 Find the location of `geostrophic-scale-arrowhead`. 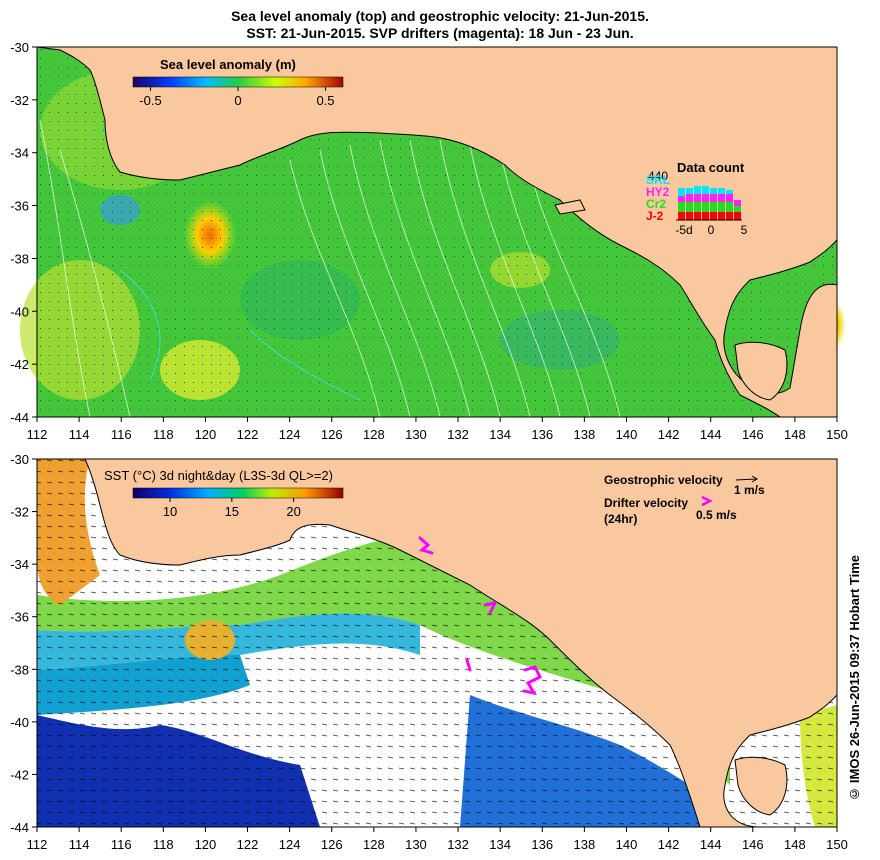

geostrophic-scale-arrowhead is located at coordinates (754, 479).